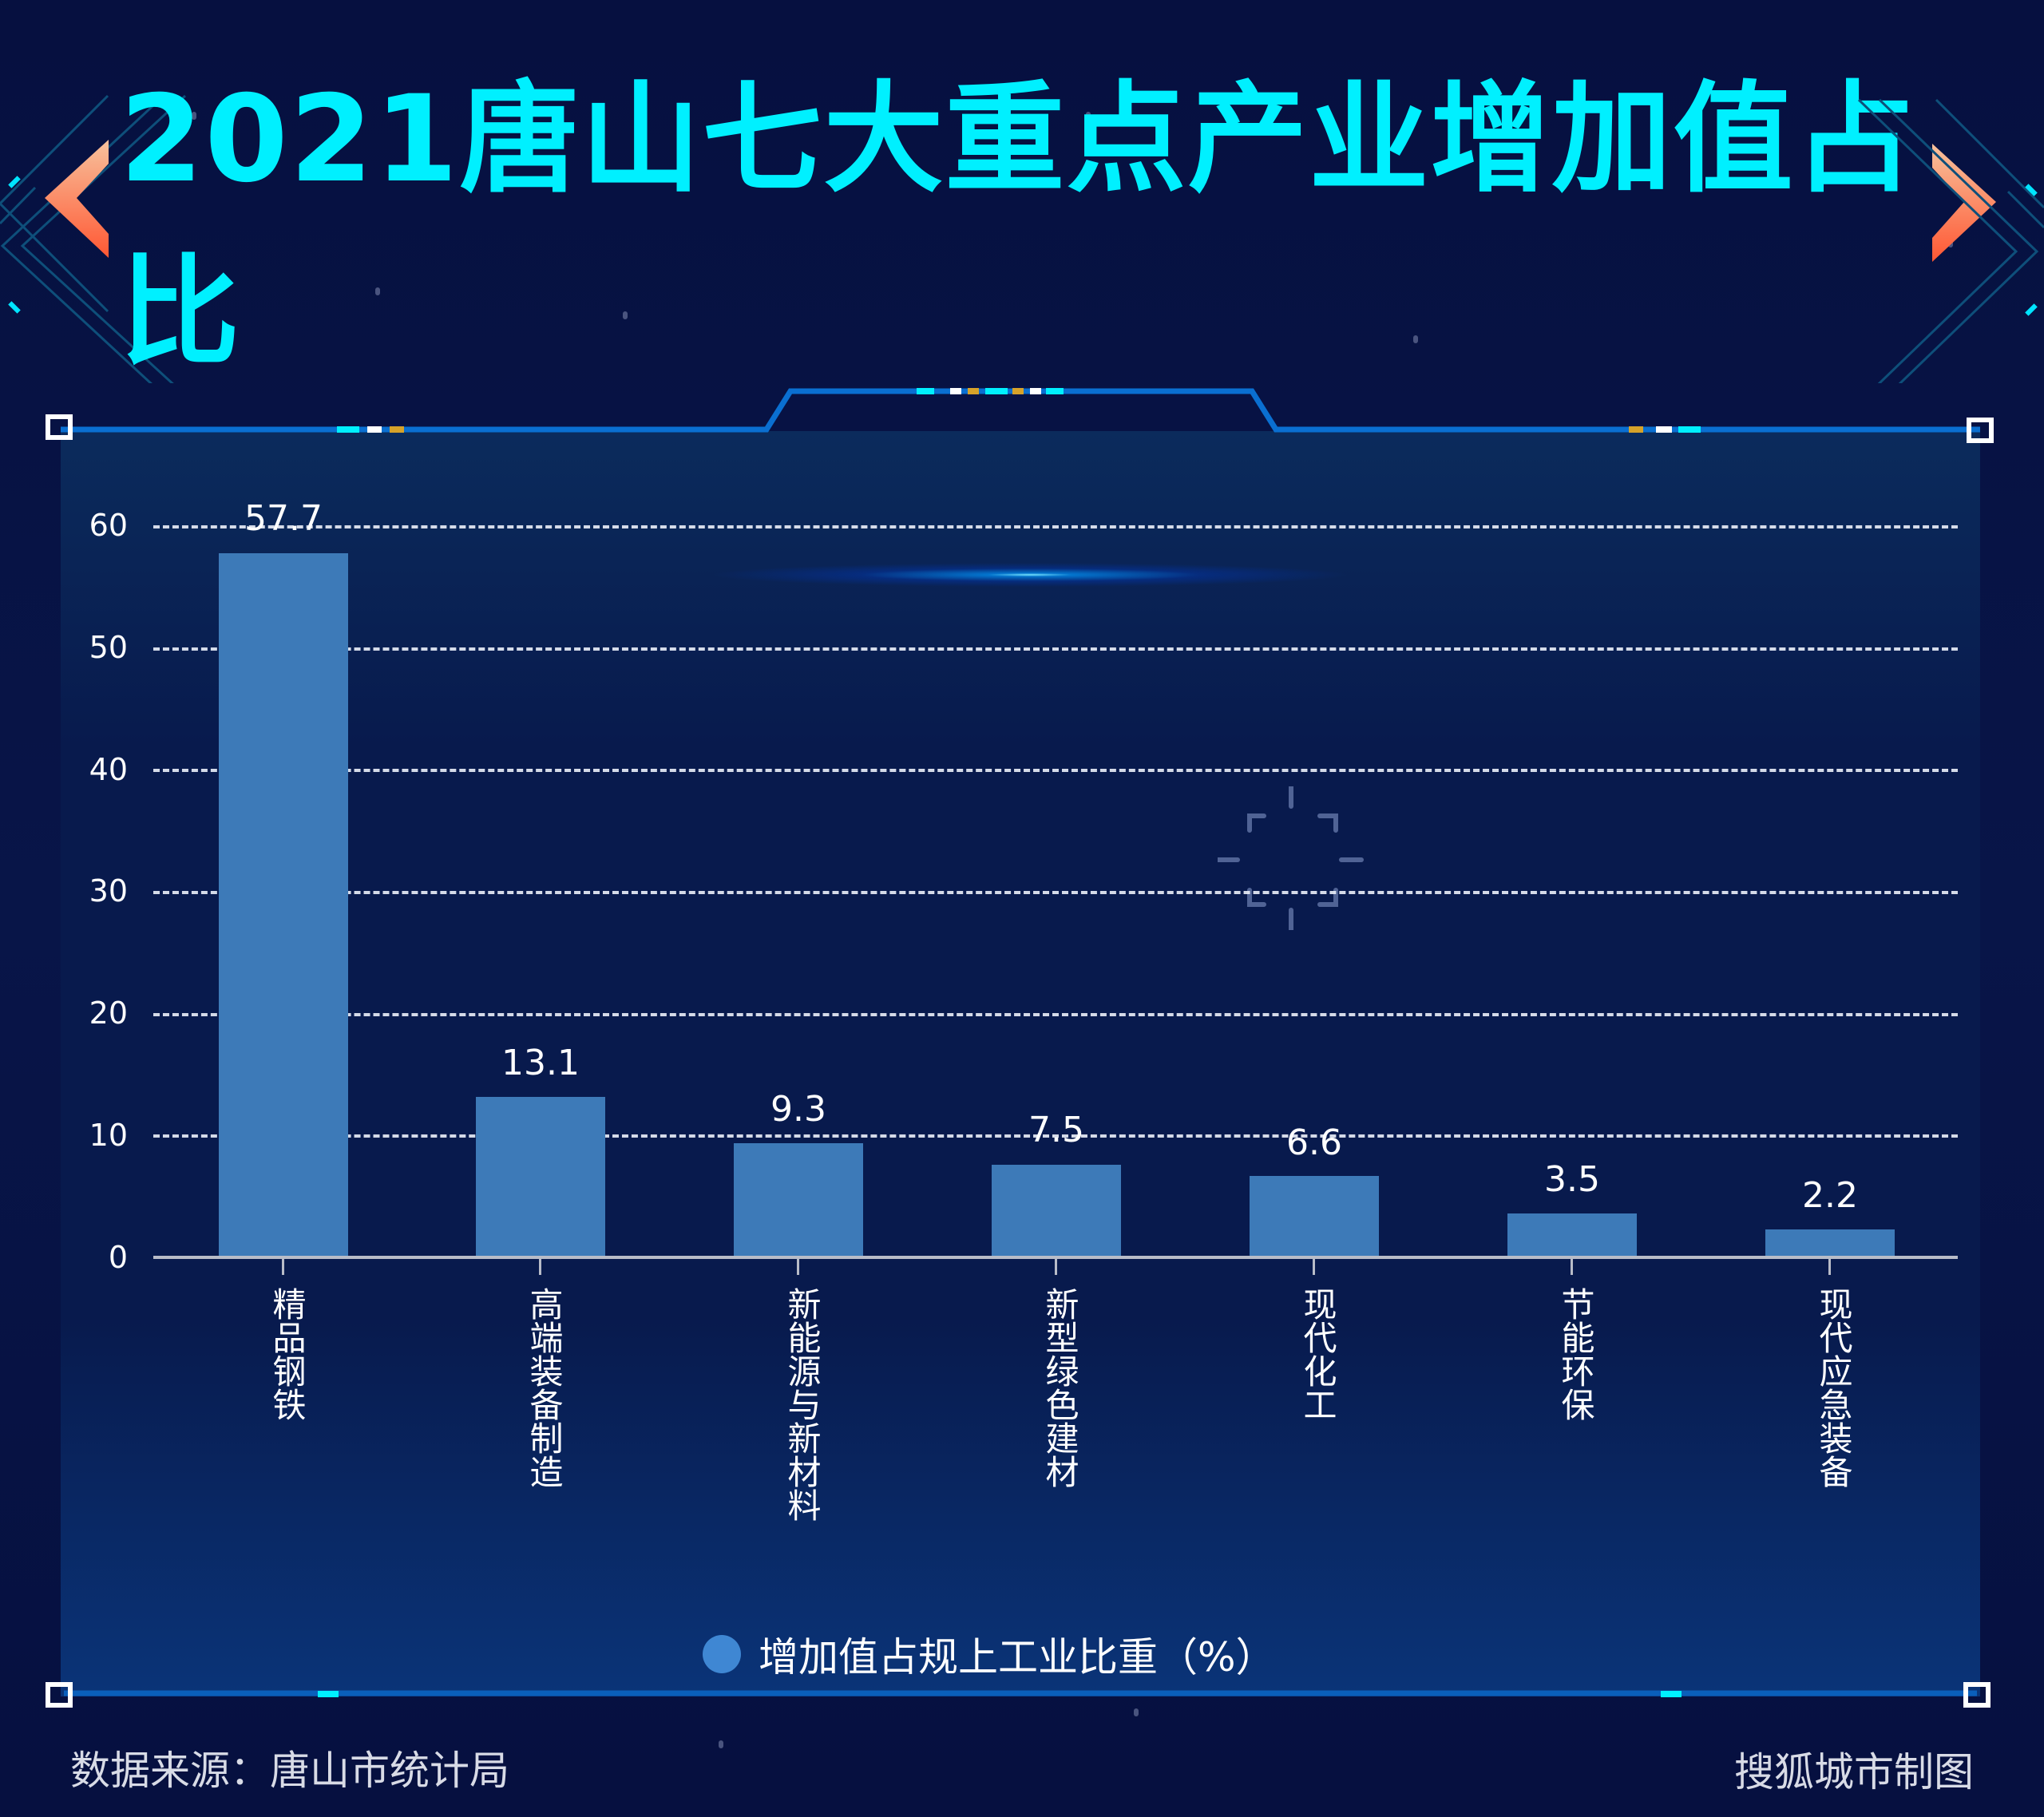 The width and height of the screenshot is (2044, 1817). I want to click on chart-legend: 增加值占规上工业比重（%）, so click(989, 1654).